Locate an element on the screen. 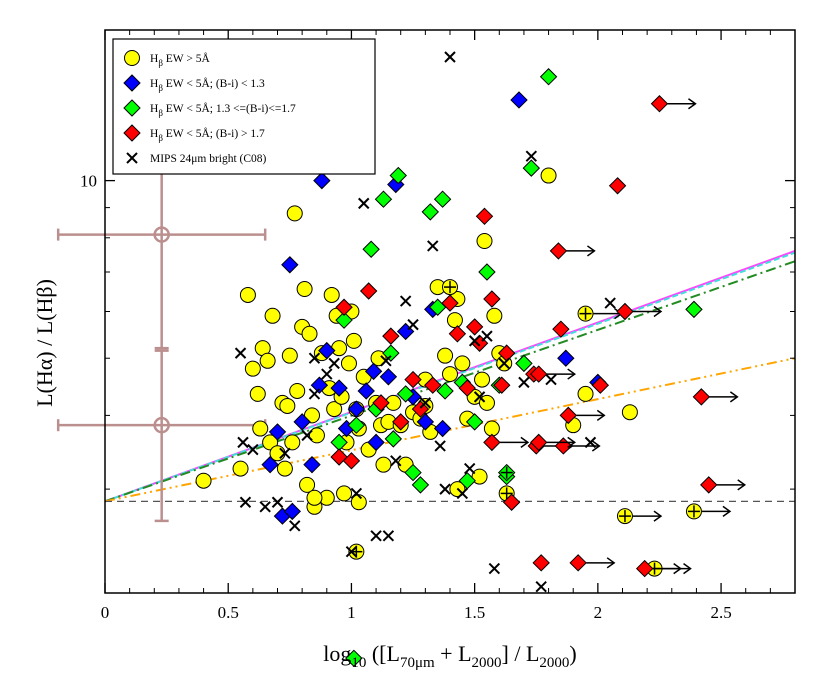  legend-box is located at coordinates (244, 106).